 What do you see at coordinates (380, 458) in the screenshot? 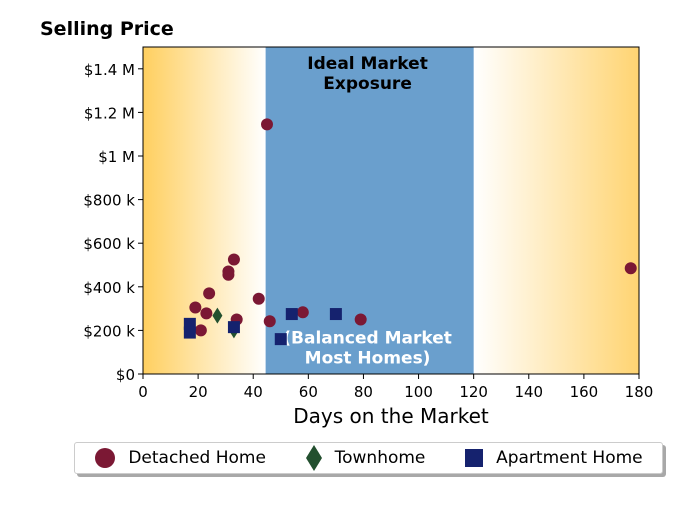
I see `legend-label: Townhome` at bounding box center [380, 458].